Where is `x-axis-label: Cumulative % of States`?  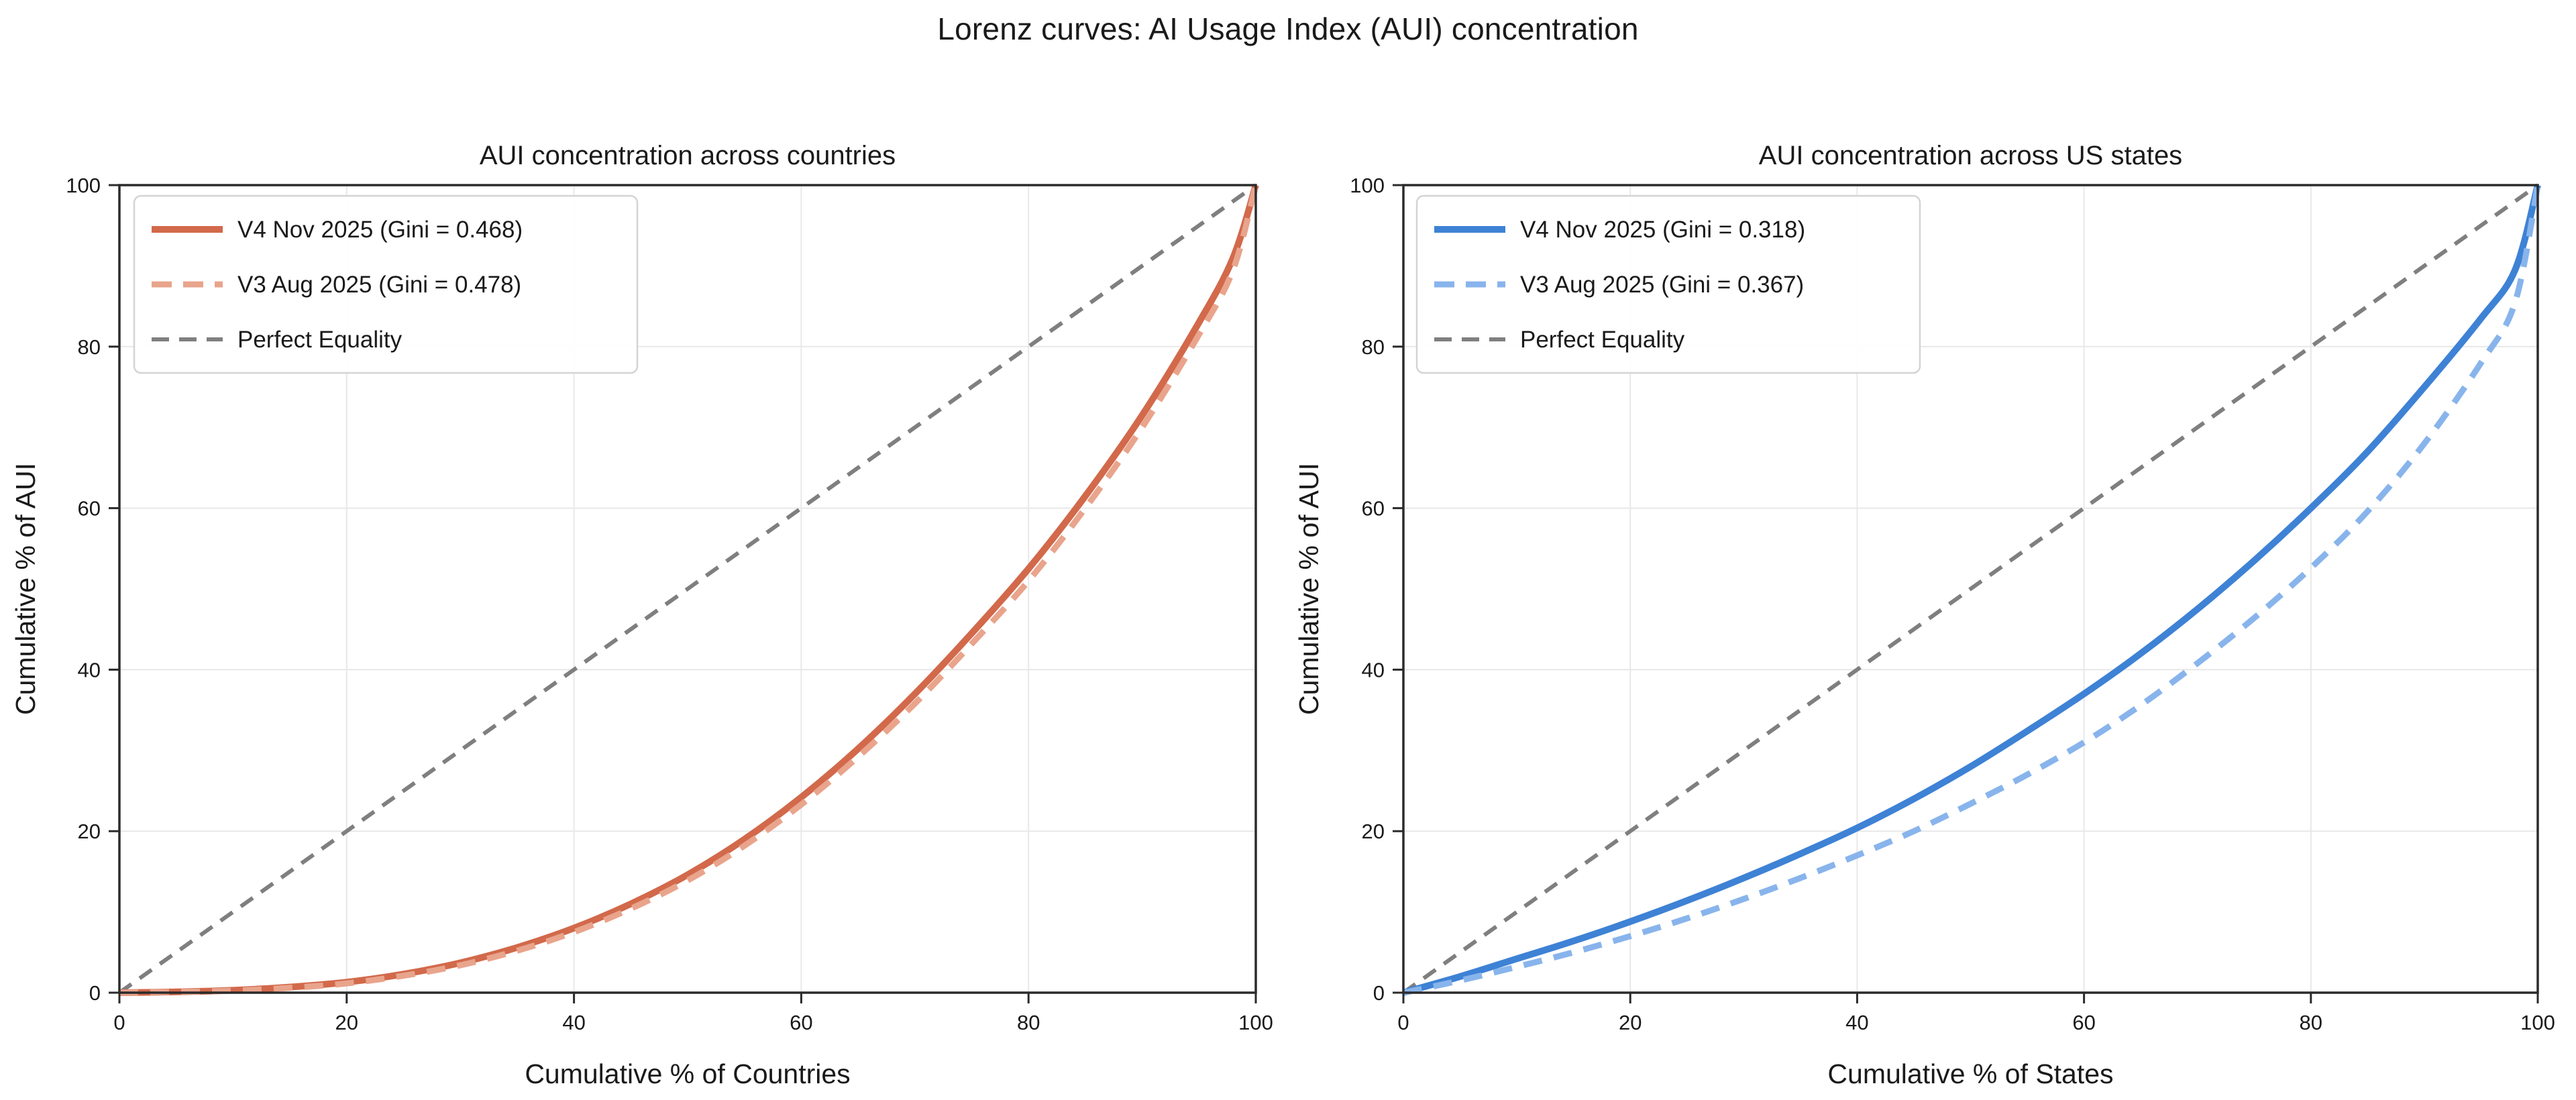
x-axis-label: Cumulative % of States is located at coordinates (1970, 1073).